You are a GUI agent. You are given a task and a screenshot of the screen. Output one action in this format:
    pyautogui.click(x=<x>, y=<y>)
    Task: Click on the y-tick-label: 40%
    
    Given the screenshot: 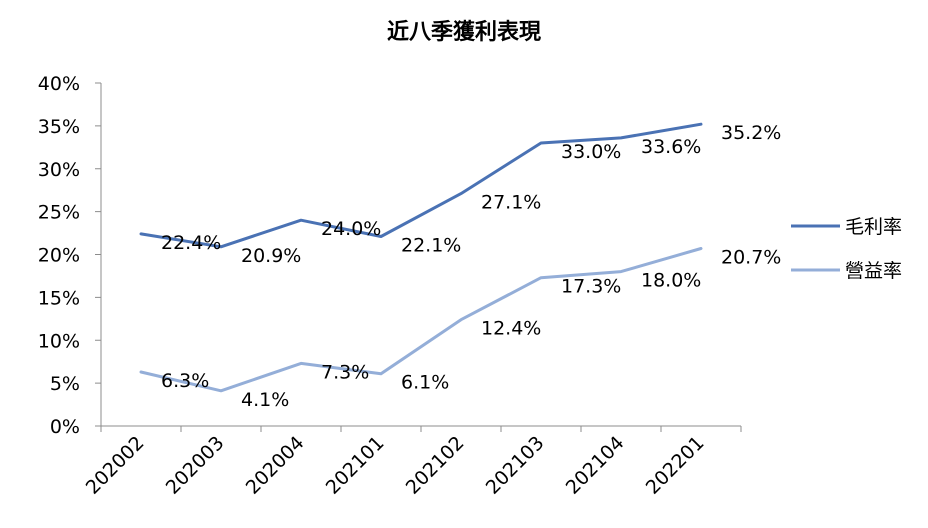 What is the action you would take?
    pyautogui.click(x=59, y=84)
    